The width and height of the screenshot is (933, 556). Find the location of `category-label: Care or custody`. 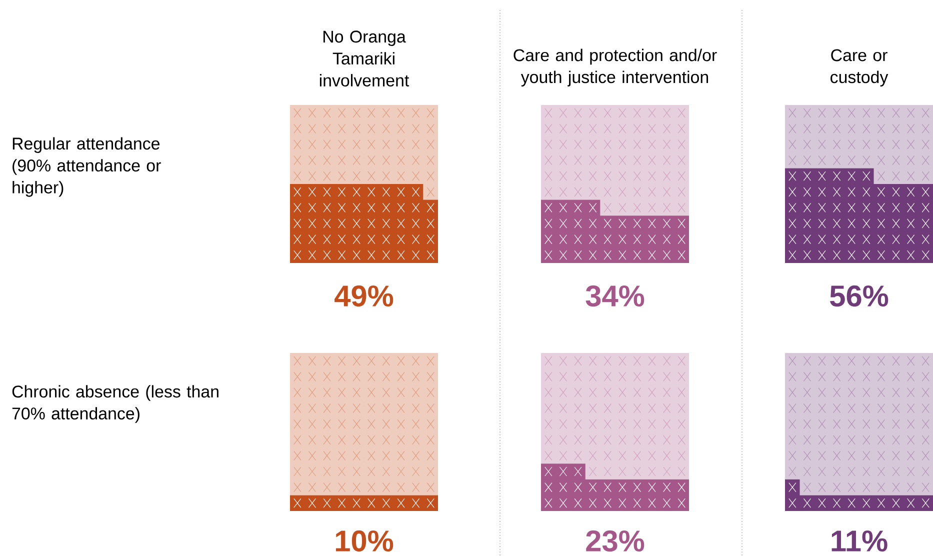

category-label: Care or custody is located at coordinates (859, 67).